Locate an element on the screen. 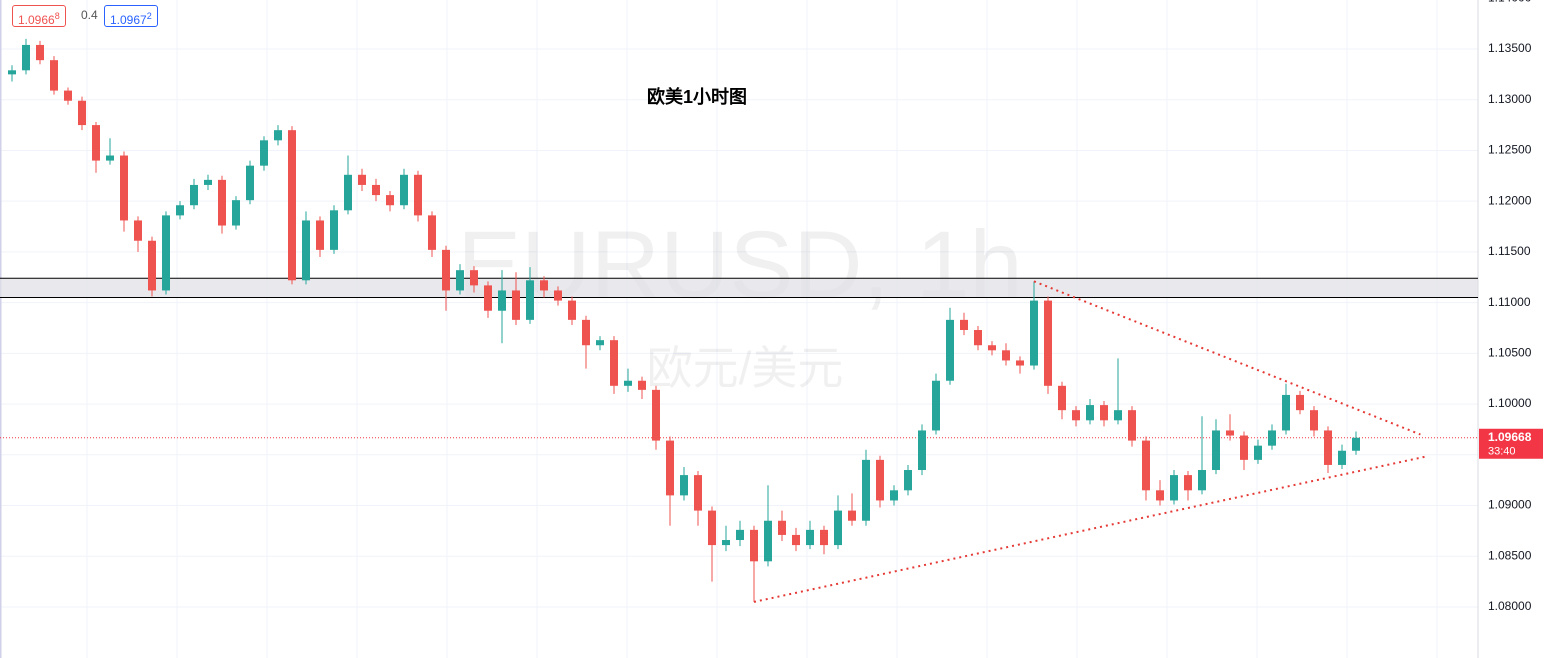 The image size is (1550, 658). sell-price-fraction: 8 is located at coordinates (57, 16).